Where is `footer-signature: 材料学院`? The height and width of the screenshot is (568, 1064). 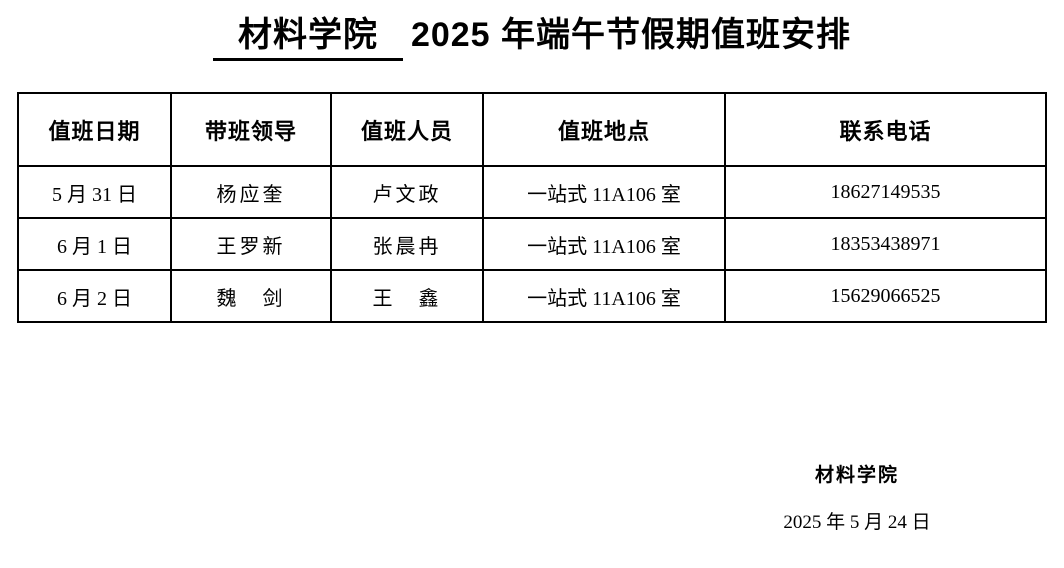
footer-signature: 材料学院 is located at coordinates (856, 475).